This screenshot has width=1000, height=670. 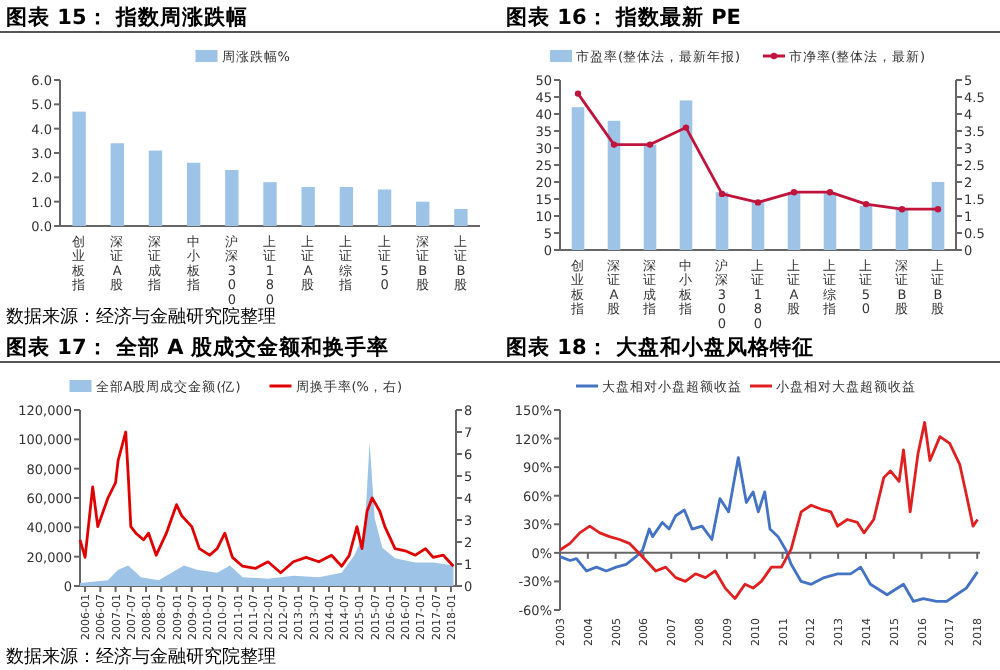 What do you see at coordinates (197, 347) in the screenshot?
I see `chart-title: 图表 17： 全部 A 股成交金额和换手率` at bounding box center [197, 347].